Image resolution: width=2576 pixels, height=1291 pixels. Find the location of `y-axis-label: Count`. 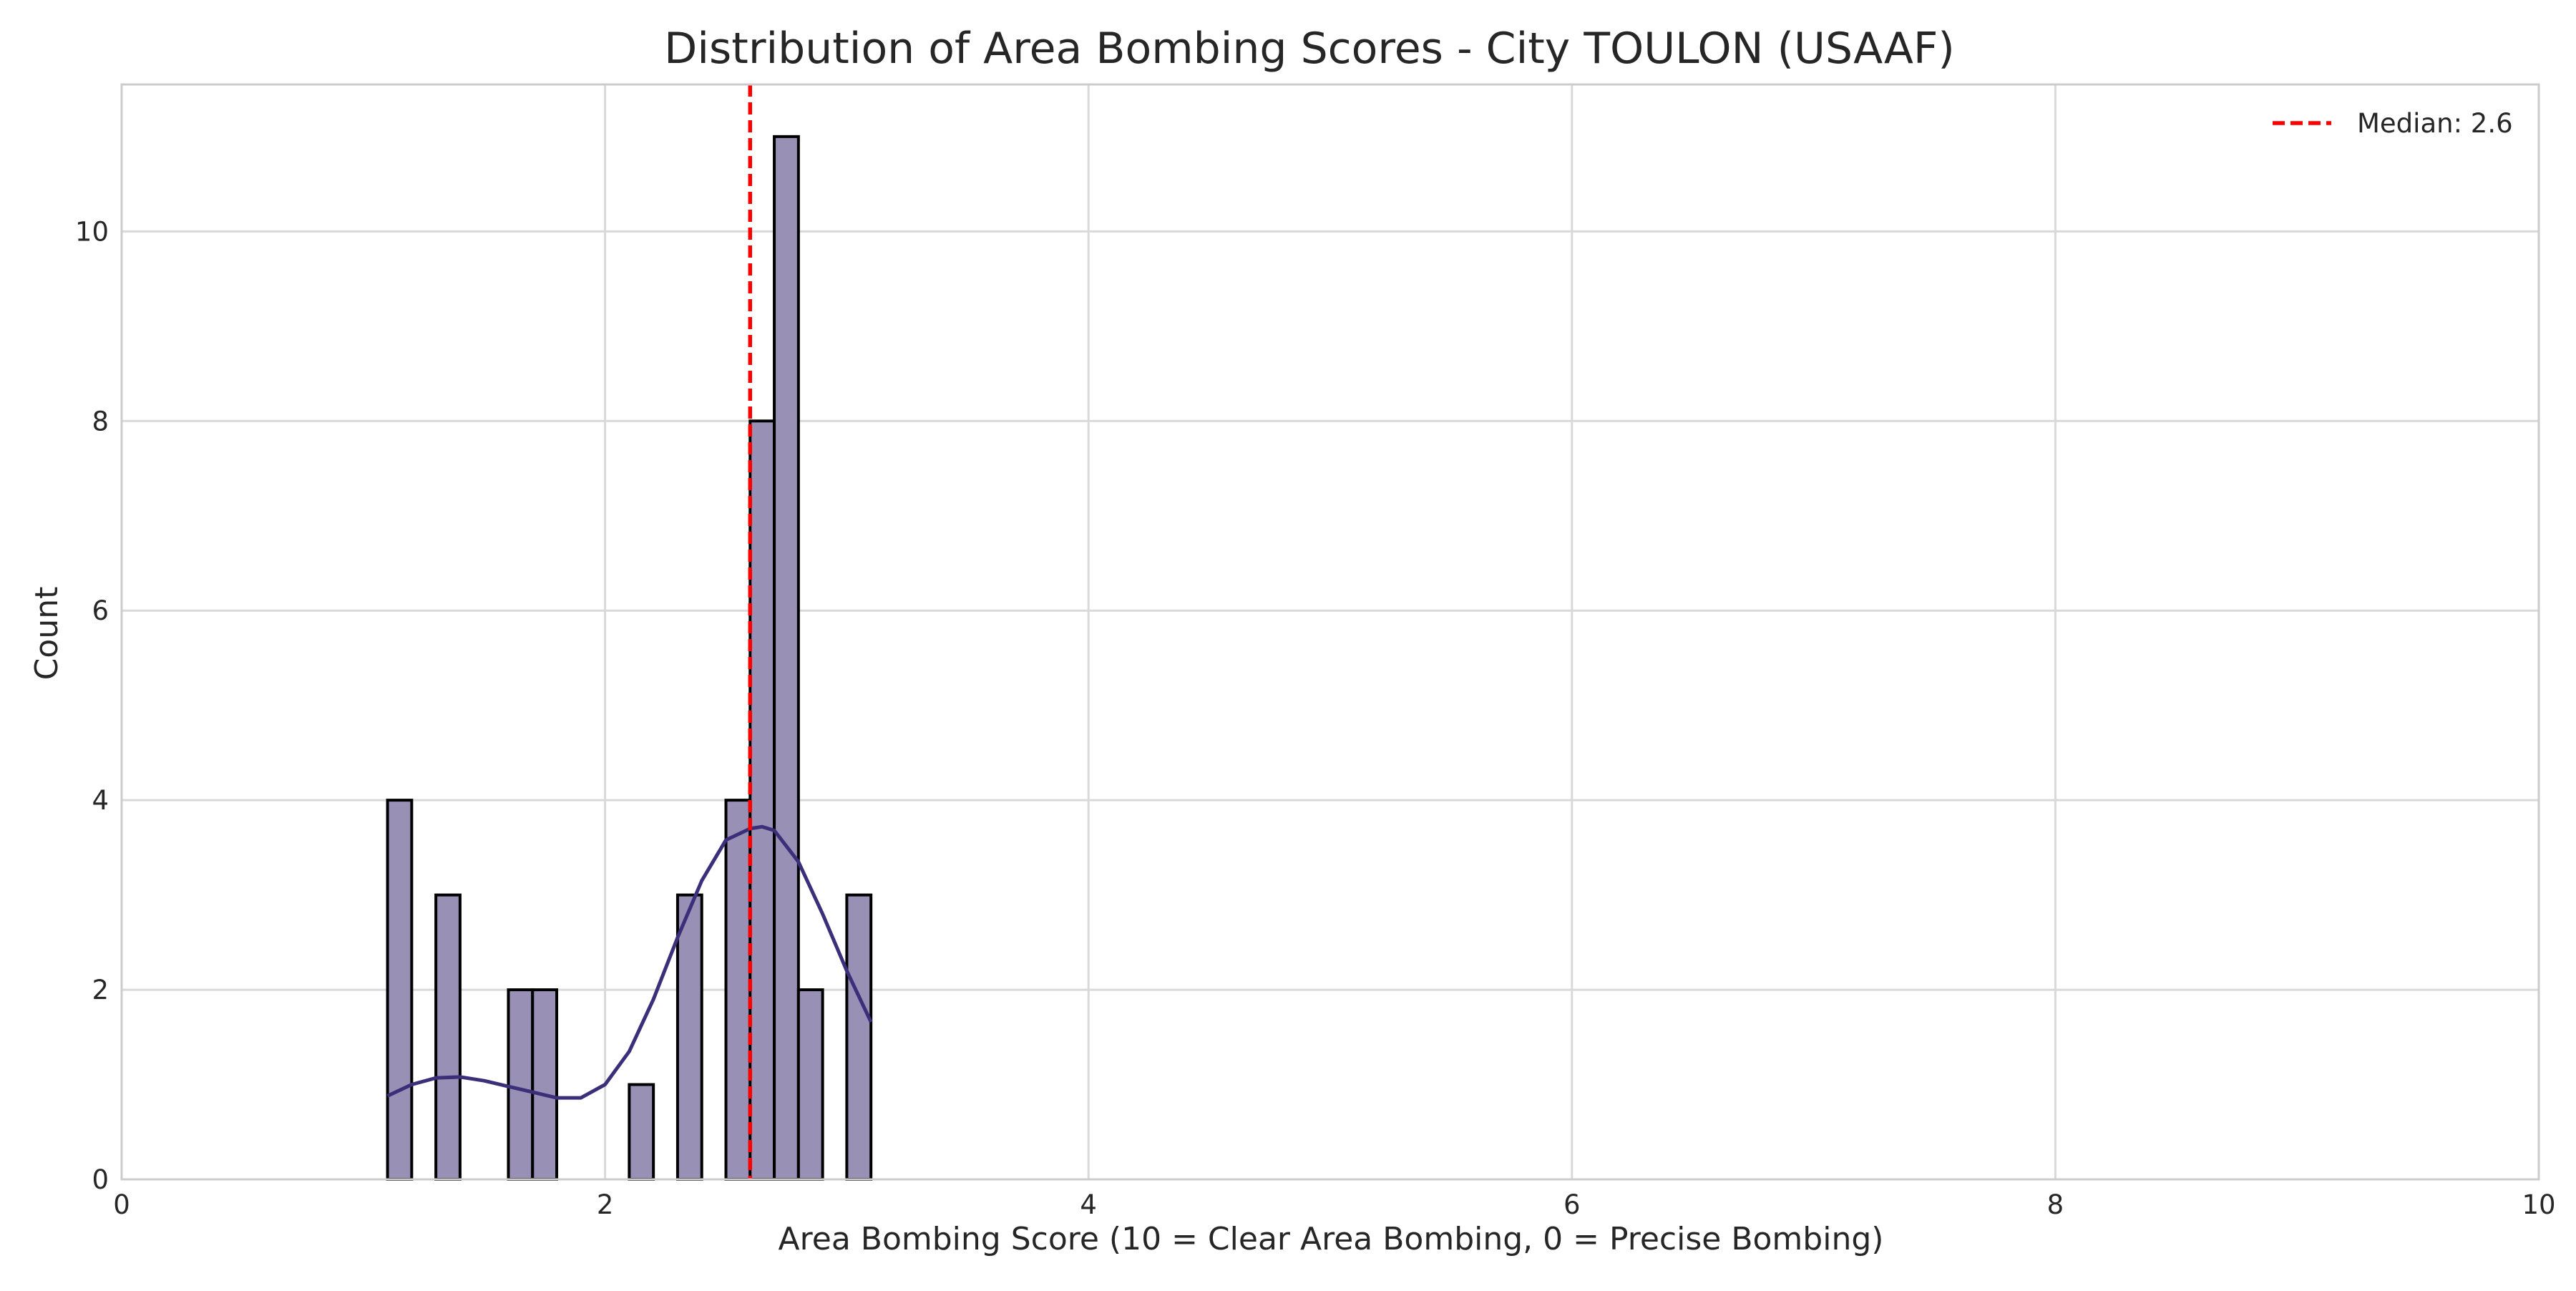

y-axis-label: Count is located at coordinates (47, 634).